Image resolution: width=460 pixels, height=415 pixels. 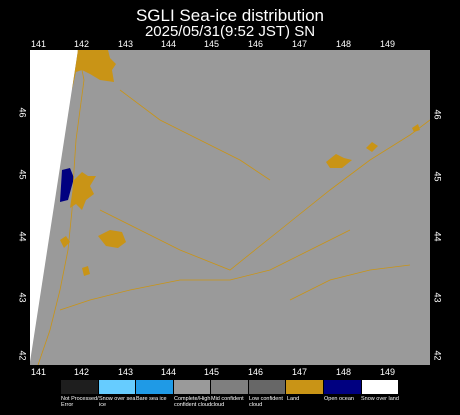 I want to click on lat-tick-left: 46, so click(x=22, y=112).